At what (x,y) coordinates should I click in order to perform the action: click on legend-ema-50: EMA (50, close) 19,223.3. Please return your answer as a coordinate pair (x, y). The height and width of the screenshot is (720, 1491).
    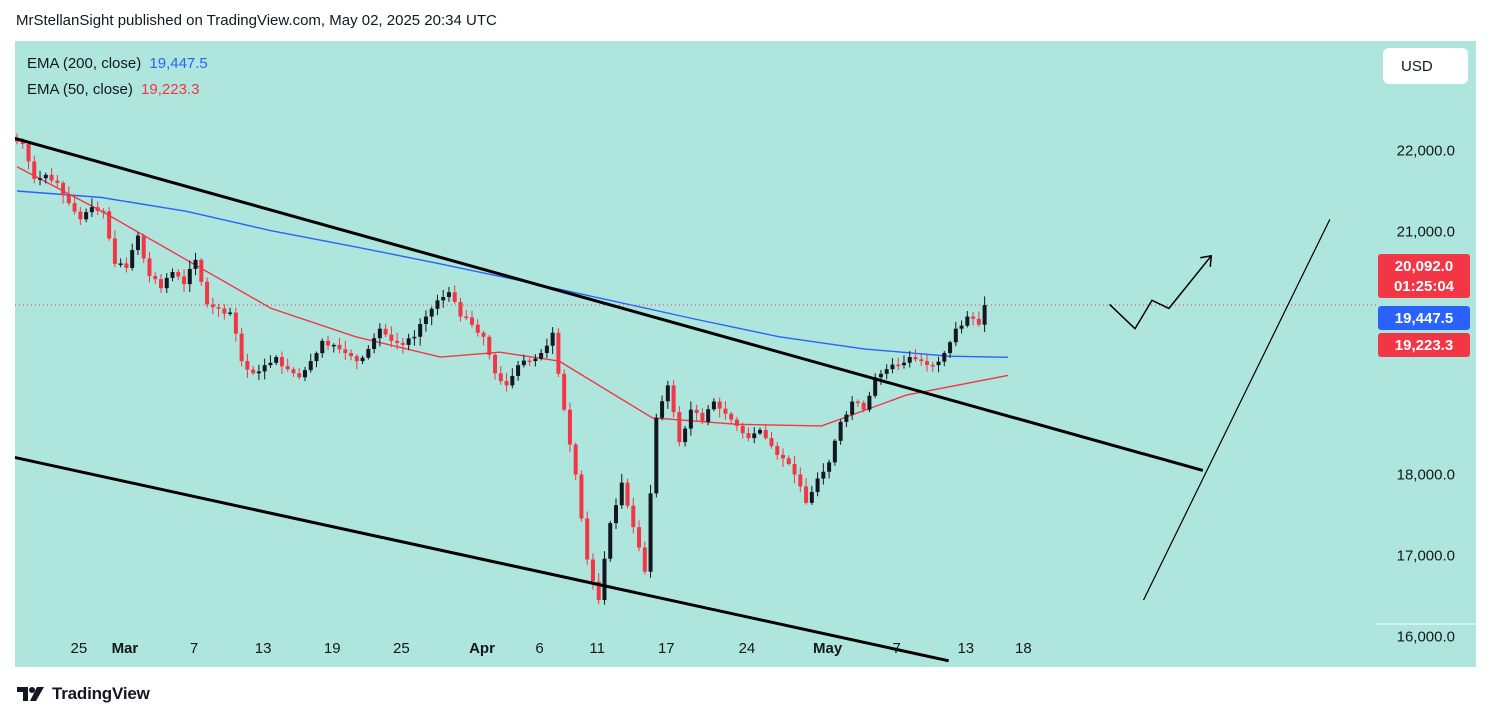
    Looking at the image, I should click on (113, 89).